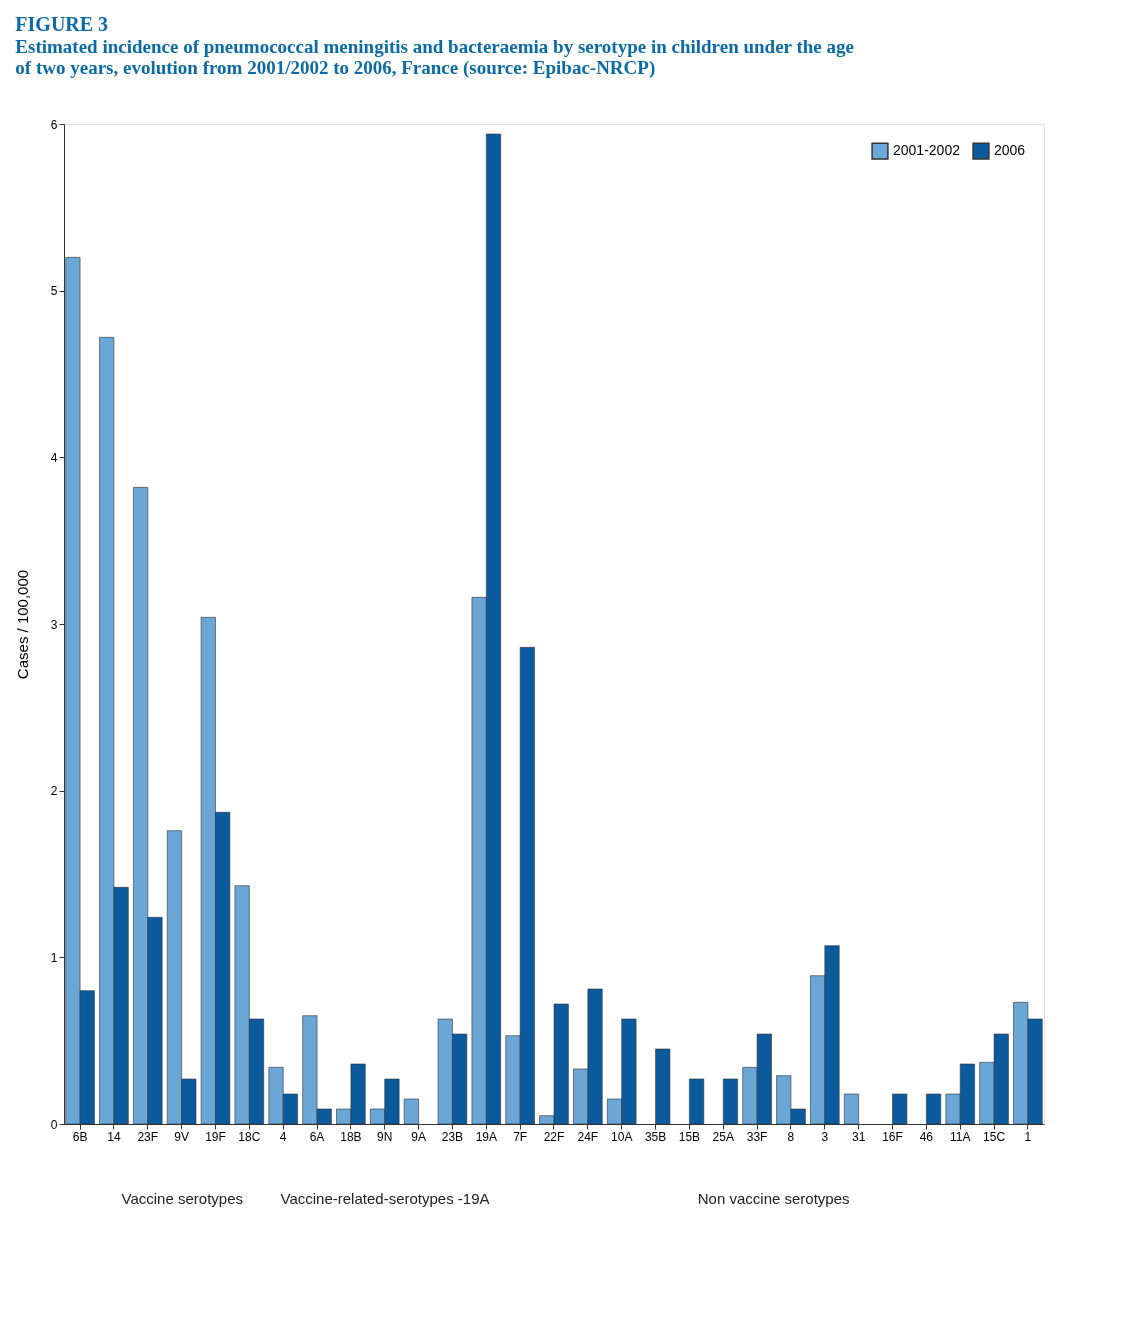  I want to click on chart-title: FIGURE 3, so click(62, 24).